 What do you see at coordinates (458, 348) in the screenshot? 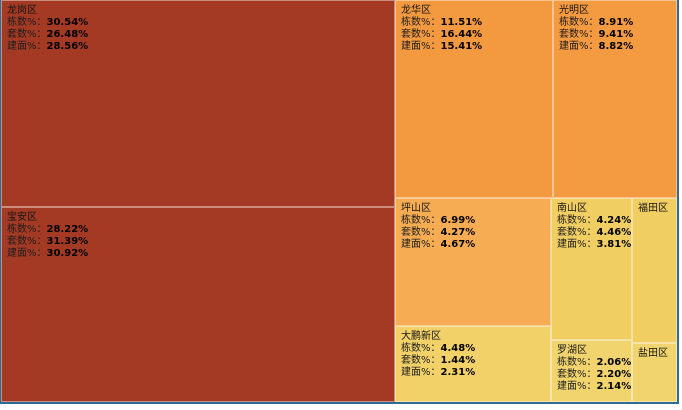
I see `metric-value: 4.48%` at bounding box center [458, 348].